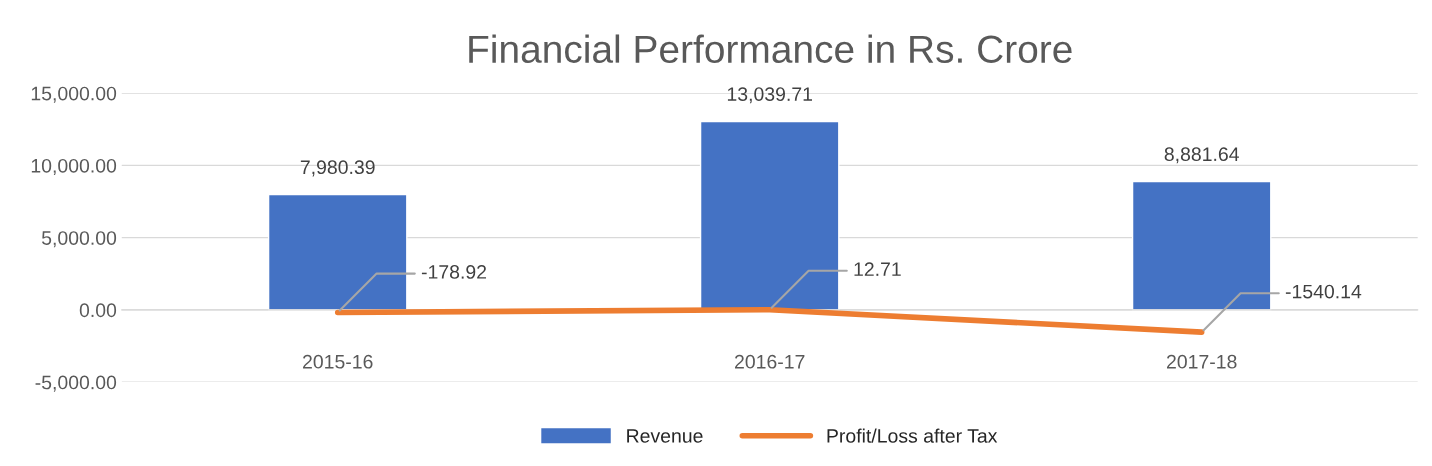  Describe the element at coordinates (665, 436) in the screenshot. I see `legend-label: Revenue` at that location.